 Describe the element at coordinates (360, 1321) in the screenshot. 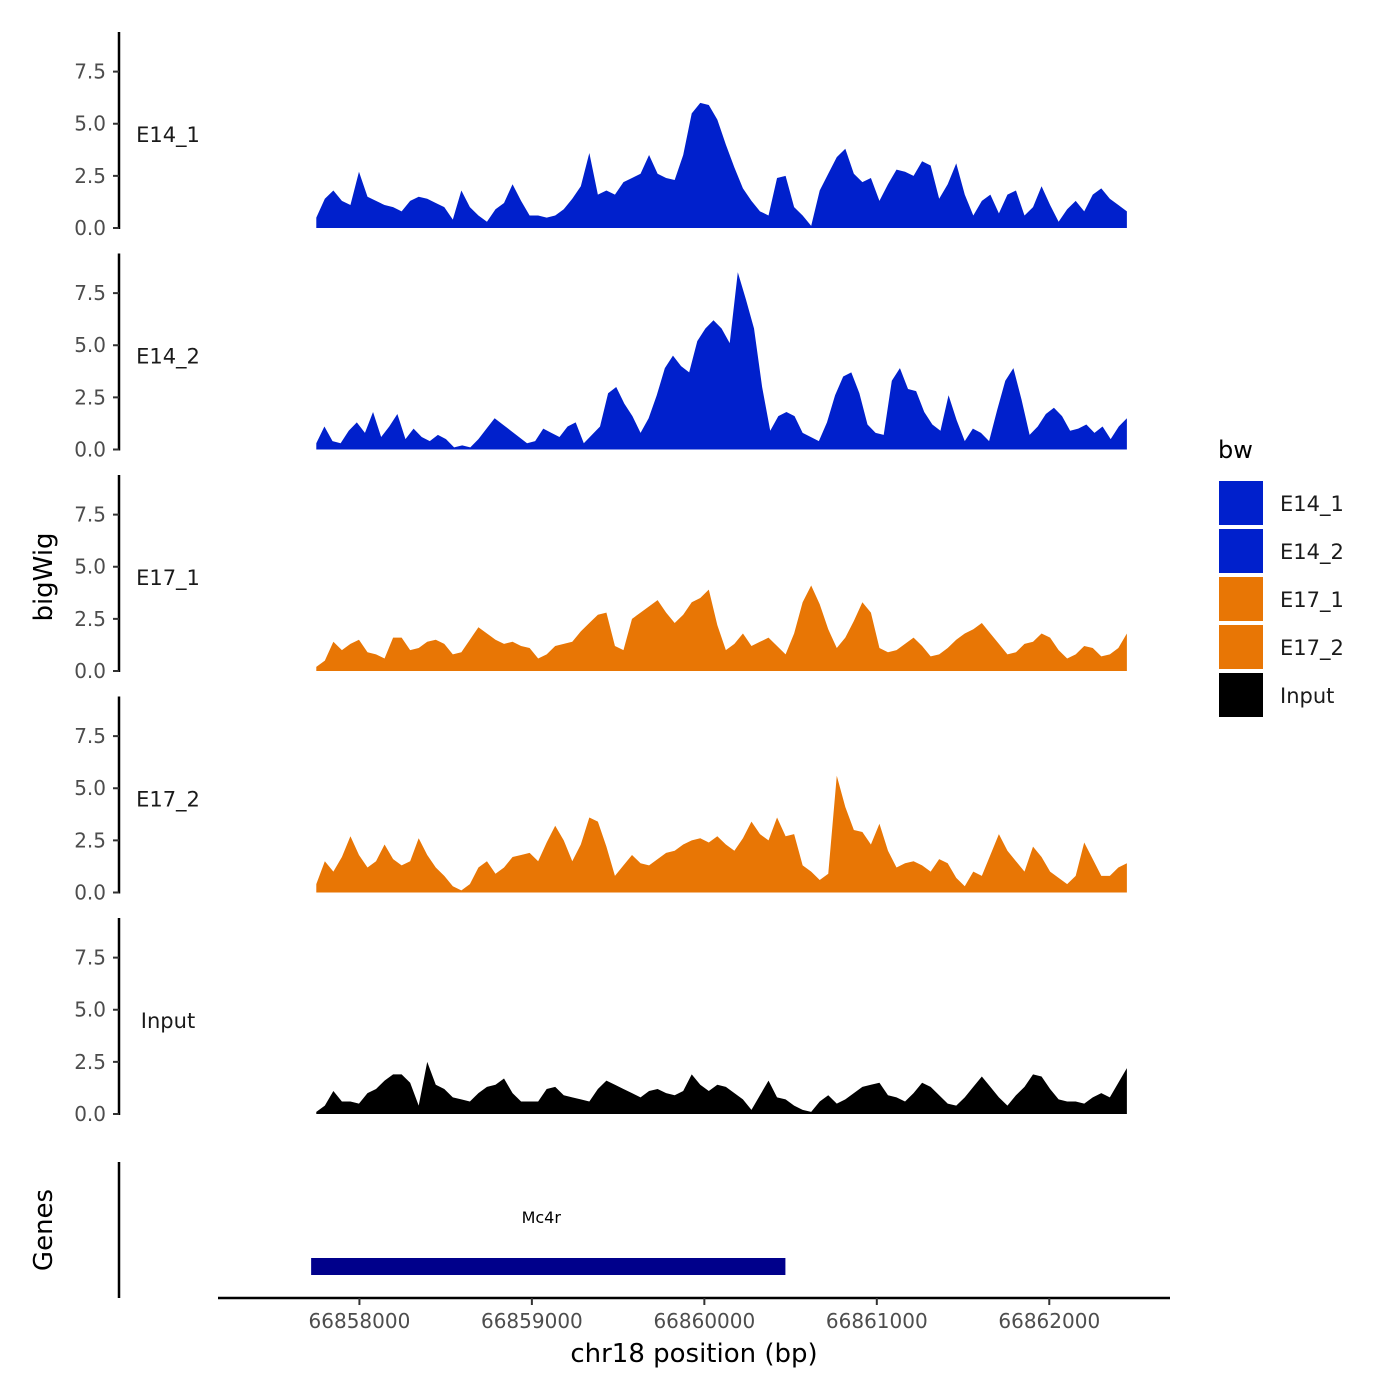

I see `x-tick-label: 66858000` at that location.